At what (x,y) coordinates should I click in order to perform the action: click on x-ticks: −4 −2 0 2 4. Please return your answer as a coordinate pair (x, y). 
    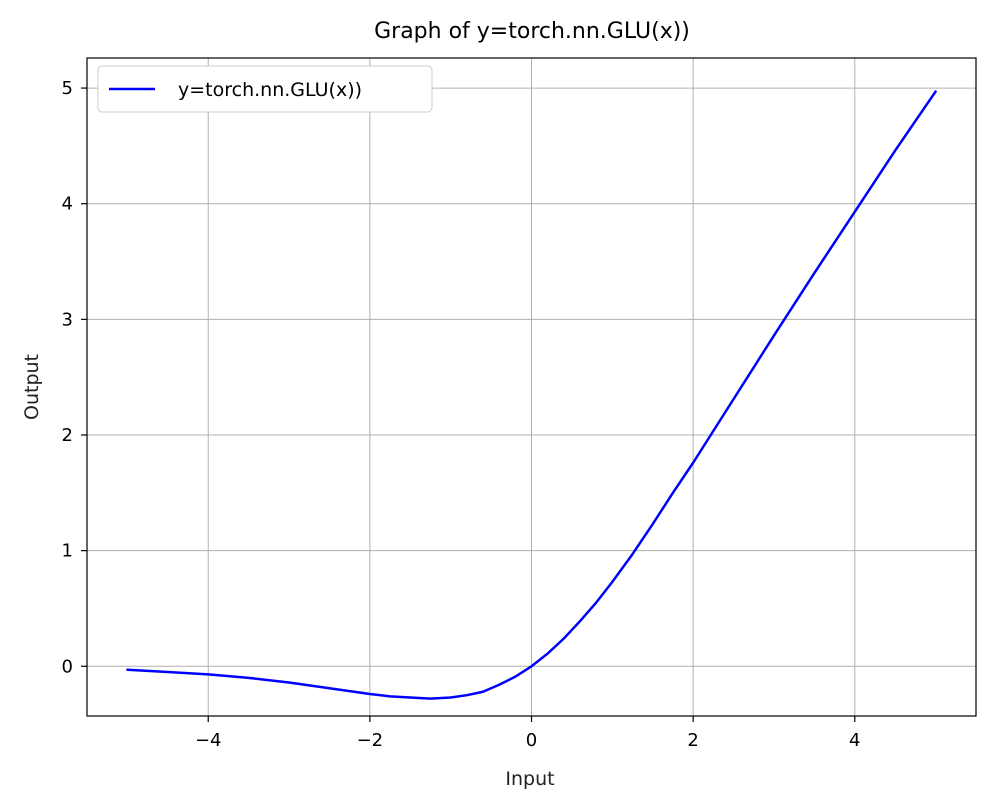
    Looking at the image, I should click on (527, 733).